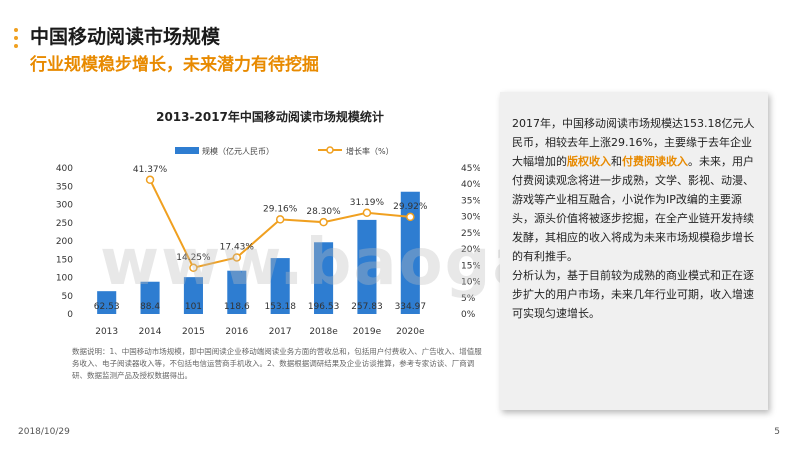 The height and width of the screenshot is (450, 800). I want to click on page-number: 5, so click(777, 432).